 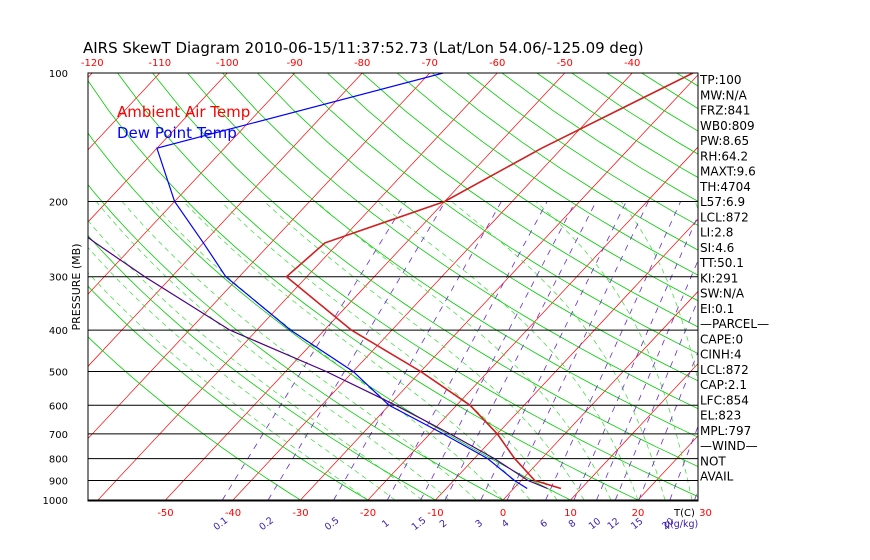 What do you see at coordinates (227, 63) in the screenshot?
I see `top-temperature-tick-label: -100` at bounding box center [227, 63].